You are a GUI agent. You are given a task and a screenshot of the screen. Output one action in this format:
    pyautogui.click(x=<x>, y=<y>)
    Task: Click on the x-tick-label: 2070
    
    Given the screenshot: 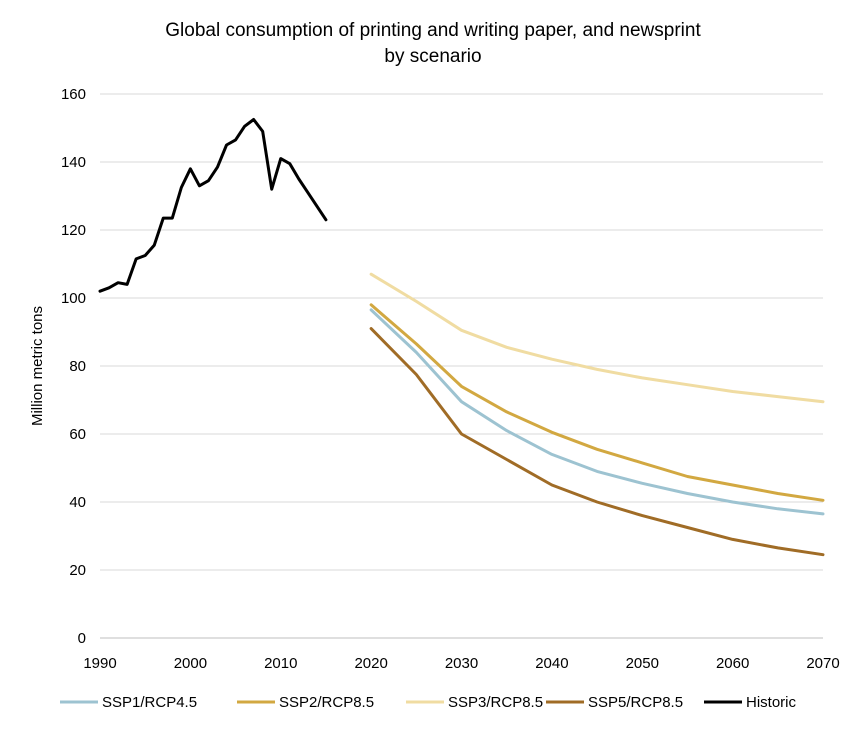 What is the action you would take?
    pyautogui.click(x=822, y=663)
    